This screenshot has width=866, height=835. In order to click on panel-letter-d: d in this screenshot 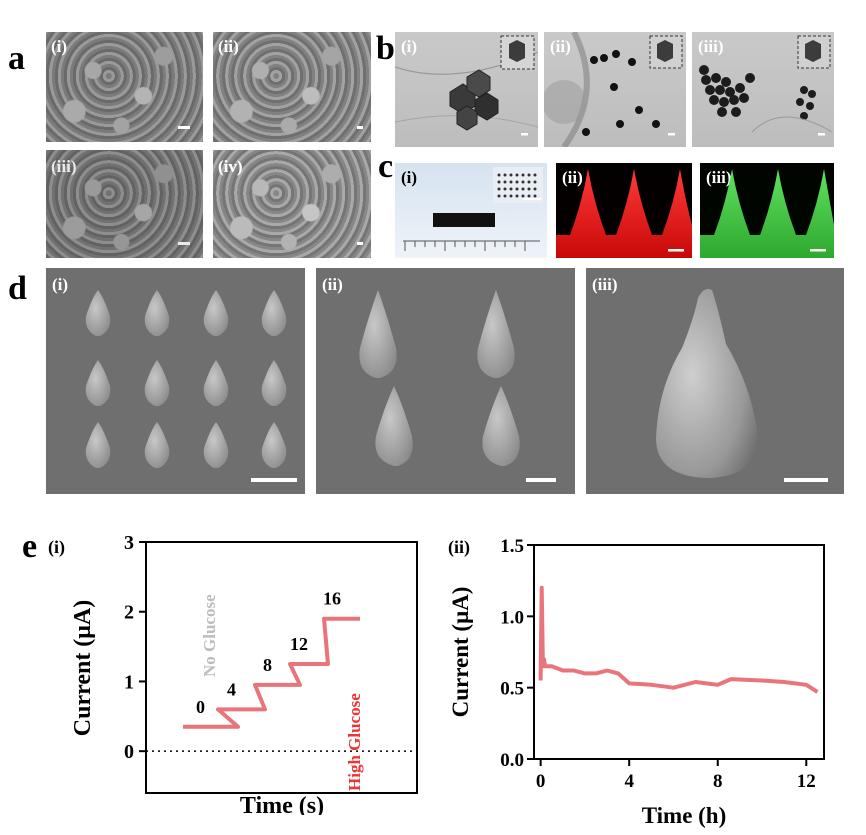, I will do `click(17, 288)`.